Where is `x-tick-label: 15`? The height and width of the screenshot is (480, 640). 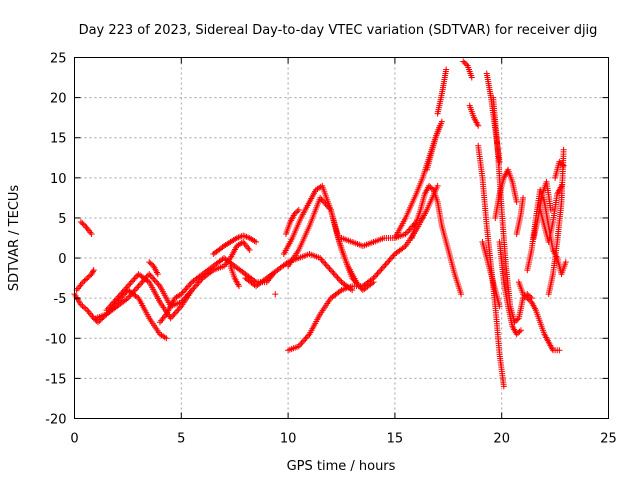 x-tick-label: 15 is located at coordinates (395, 439).